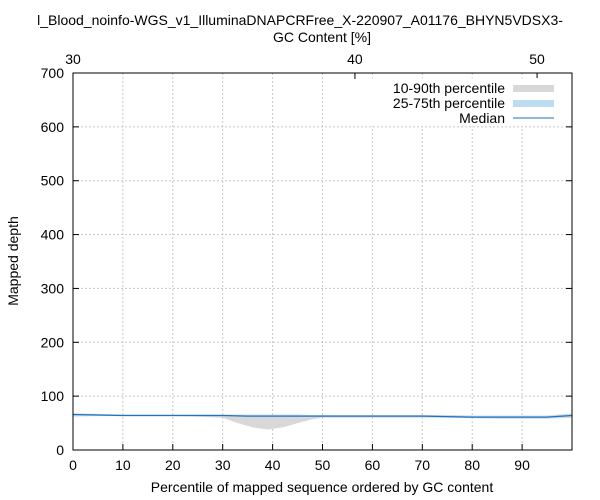 The height and width of the screenshot is (500, 600). What do you see at coordinates (522, 465) in the screenshot?
I see `x-tick-label: 90` at bounding box center [522, 465].